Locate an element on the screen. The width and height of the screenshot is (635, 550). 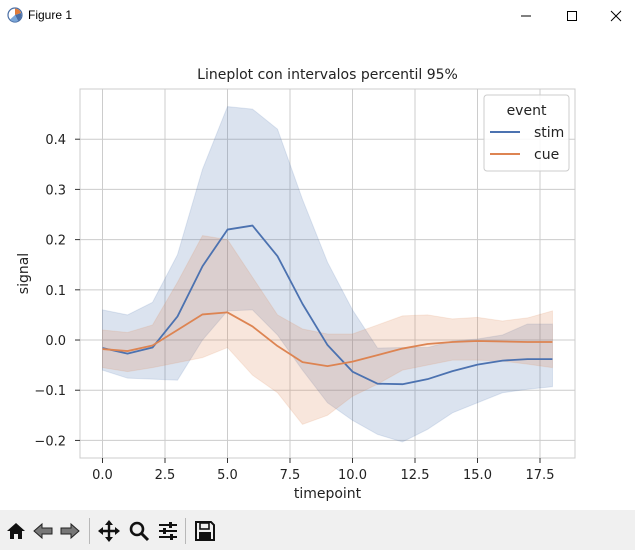
chart-title: Lineplot con intervalos percentil 95% is located at coordinates (327, 75).